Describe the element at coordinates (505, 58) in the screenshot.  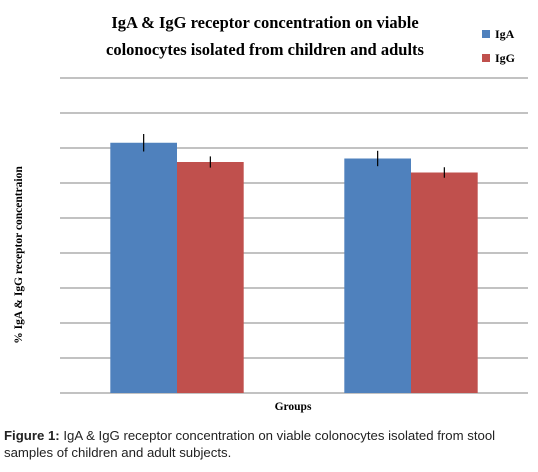
I see `legend-label-igg: IgG` at that location.